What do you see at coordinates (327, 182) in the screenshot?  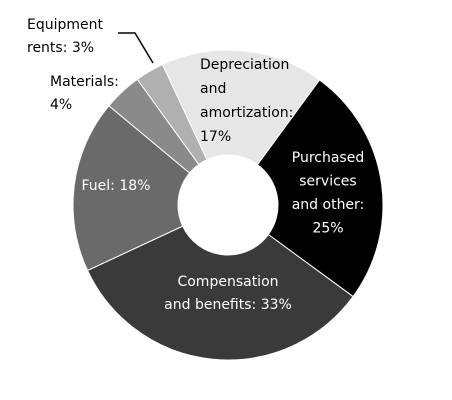 I see `slice-label: services` at bounding box center [327, 182].